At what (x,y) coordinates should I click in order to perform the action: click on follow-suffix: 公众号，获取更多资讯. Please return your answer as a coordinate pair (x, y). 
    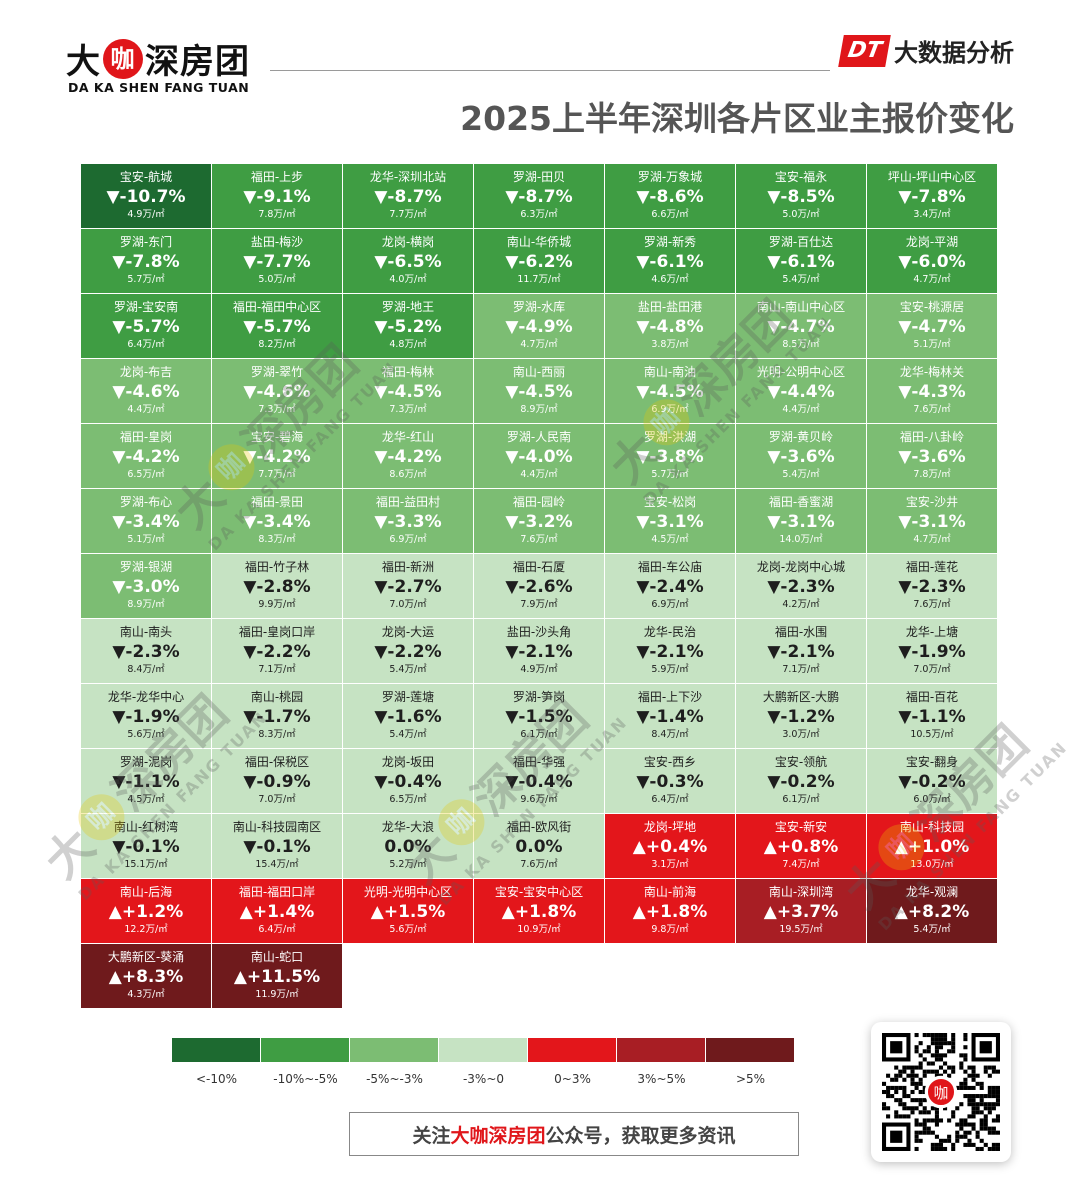
    Looking at the image, I should click on (640, 1135).